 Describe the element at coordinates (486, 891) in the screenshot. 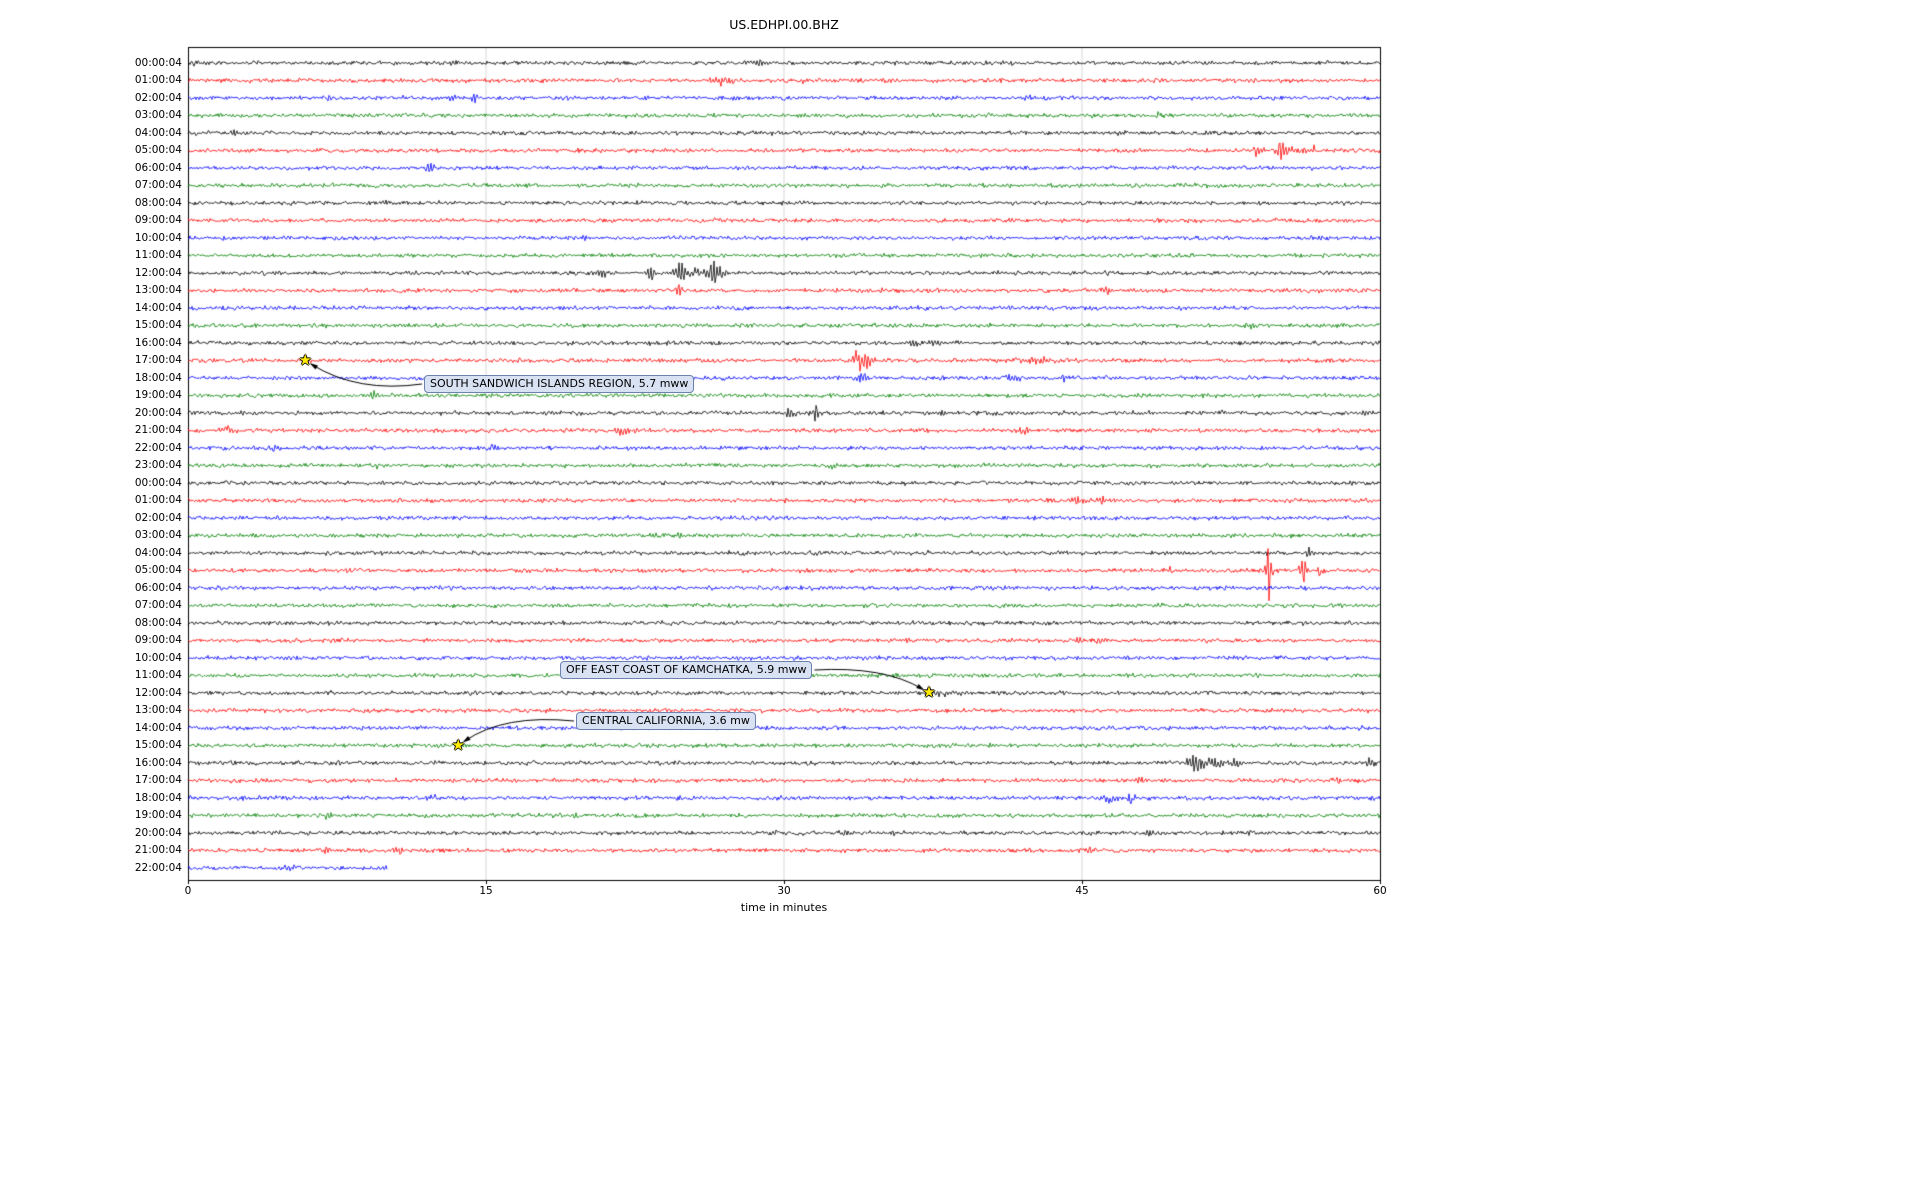

I see `x-tick-label: 15` at that location.